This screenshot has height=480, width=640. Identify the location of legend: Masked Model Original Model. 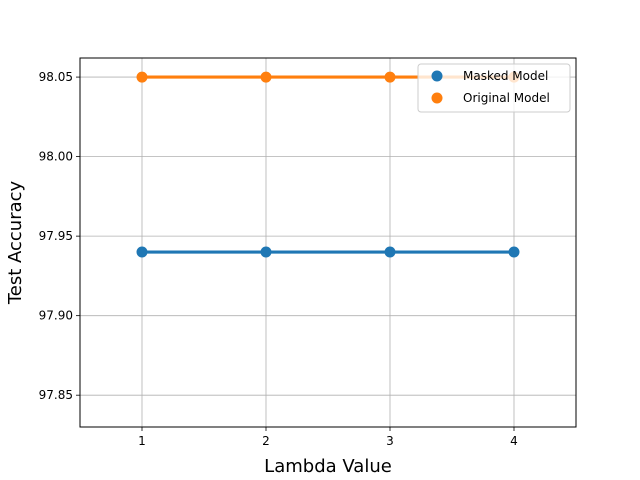
(494, 88).